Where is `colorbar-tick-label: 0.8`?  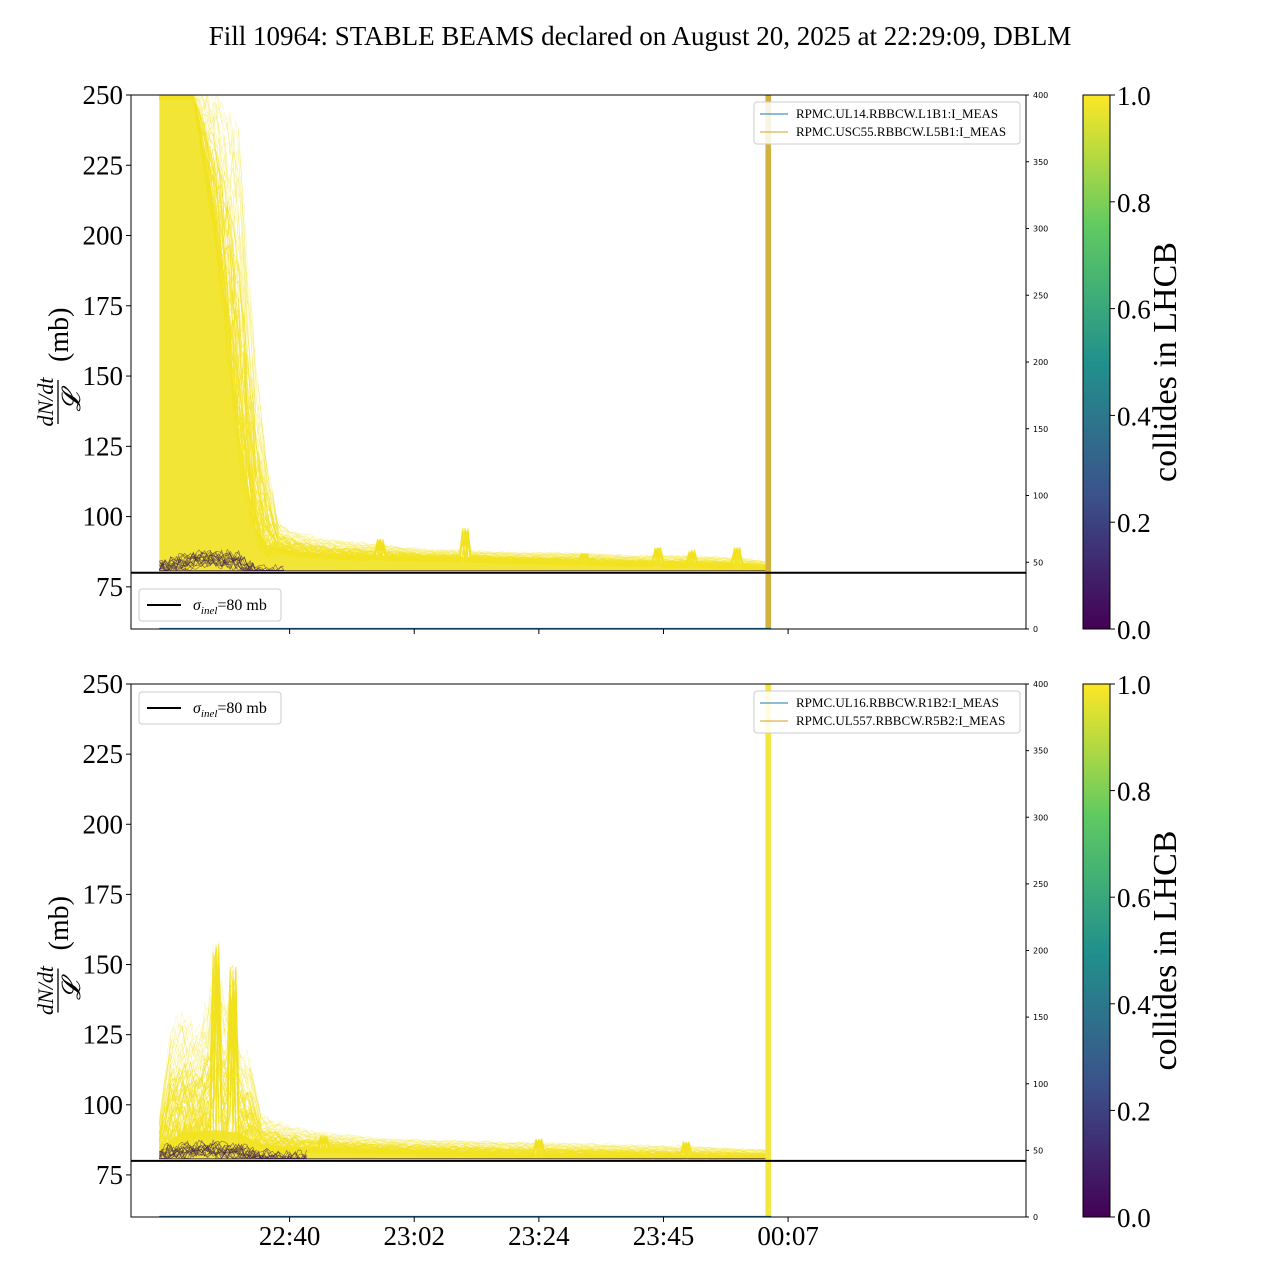 colorbar-tick-label: 0.8 is located at coordinates (1134, 203).